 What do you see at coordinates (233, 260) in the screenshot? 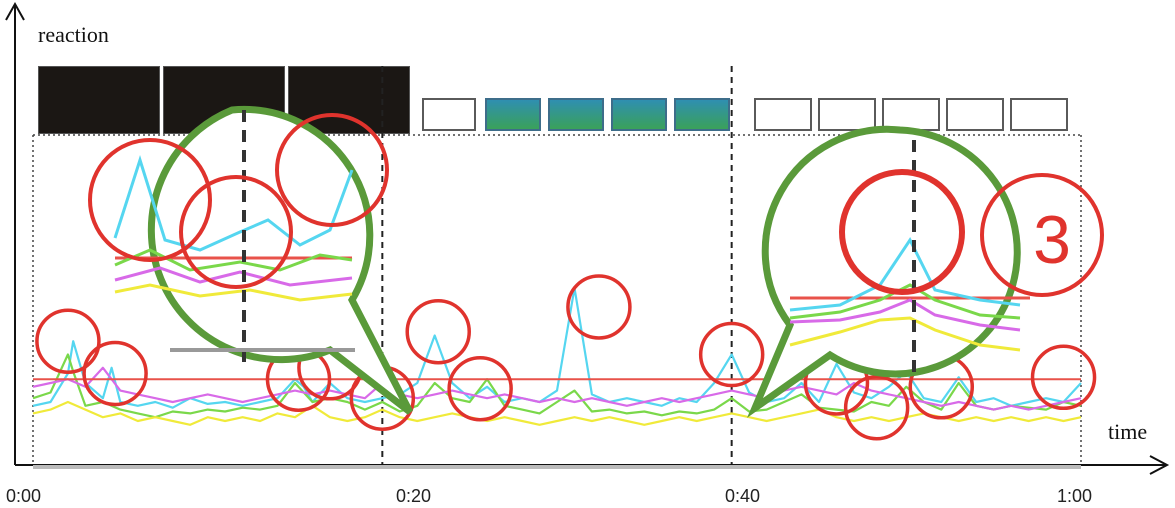
I see `callout-left-green` at bounding box center [233, 260].